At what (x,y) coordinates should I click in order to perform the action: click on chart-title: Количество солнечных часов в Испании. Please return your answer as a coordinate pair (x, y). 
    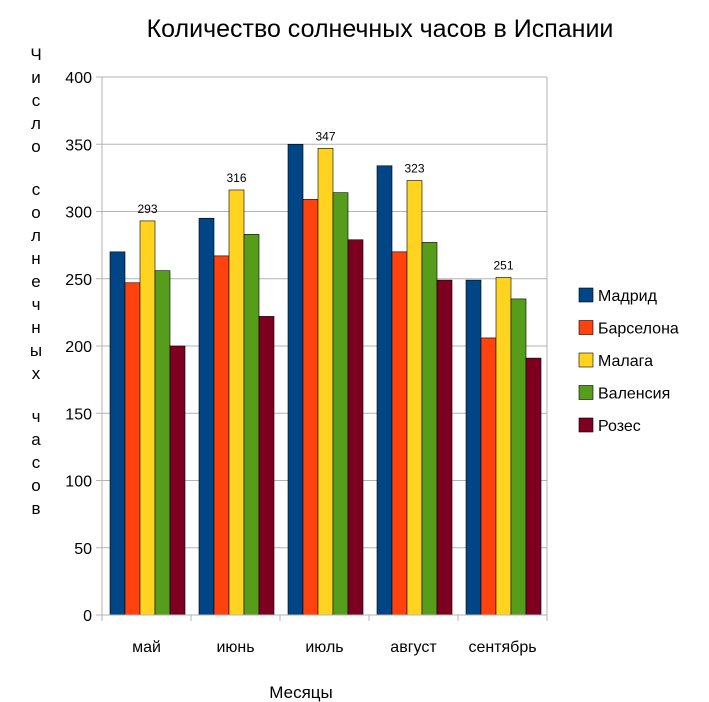
    Looking at the image, I should click on (380, 29).